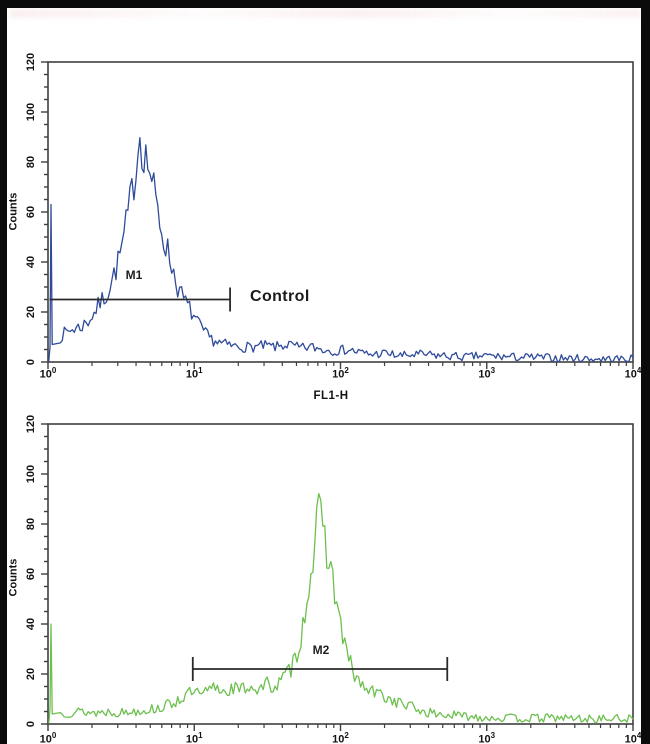 Image resolution: width=650 pixels, height=744 pixels. Describe the element at coordinates (325, 4) in the screenshot. I see `image-border-top` at that location.